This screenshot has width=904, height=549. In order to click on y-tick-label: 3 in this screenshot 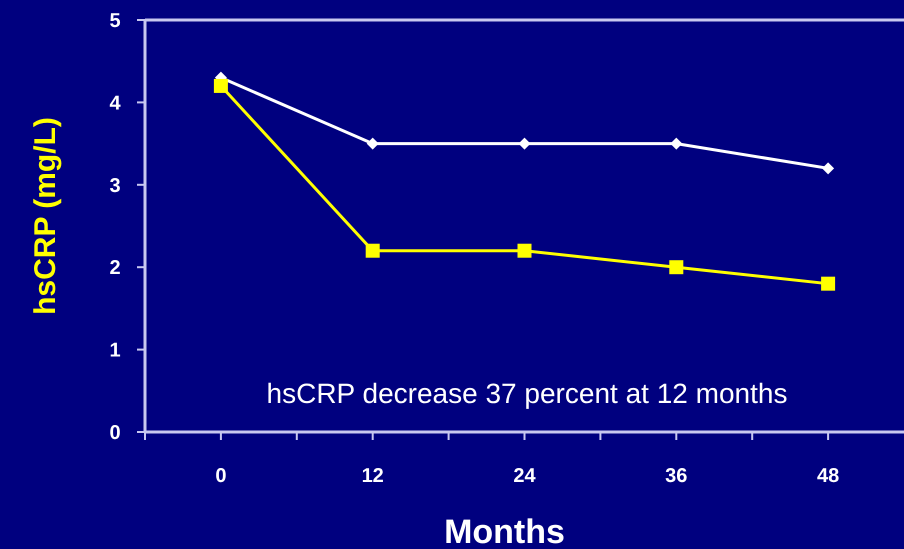, I will do `click(115, 185)`.